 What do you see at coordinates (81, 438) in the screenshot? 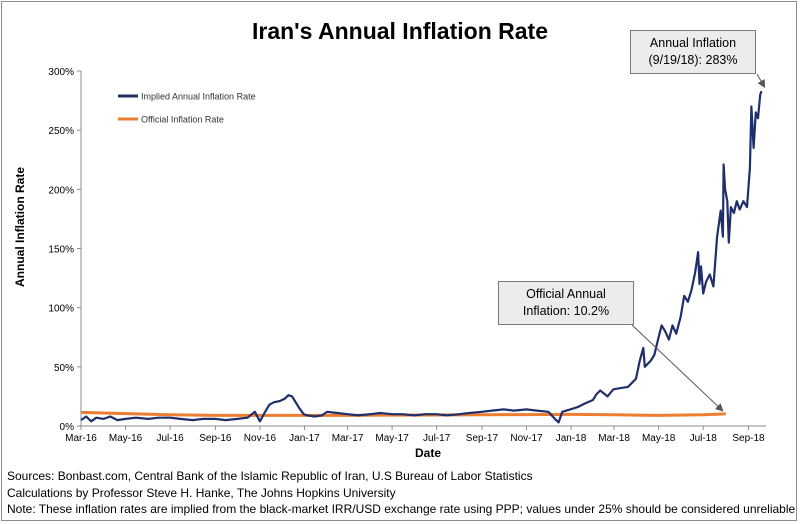
I see `x-tick-label: Mar-16` at bounding box center [81, 438].